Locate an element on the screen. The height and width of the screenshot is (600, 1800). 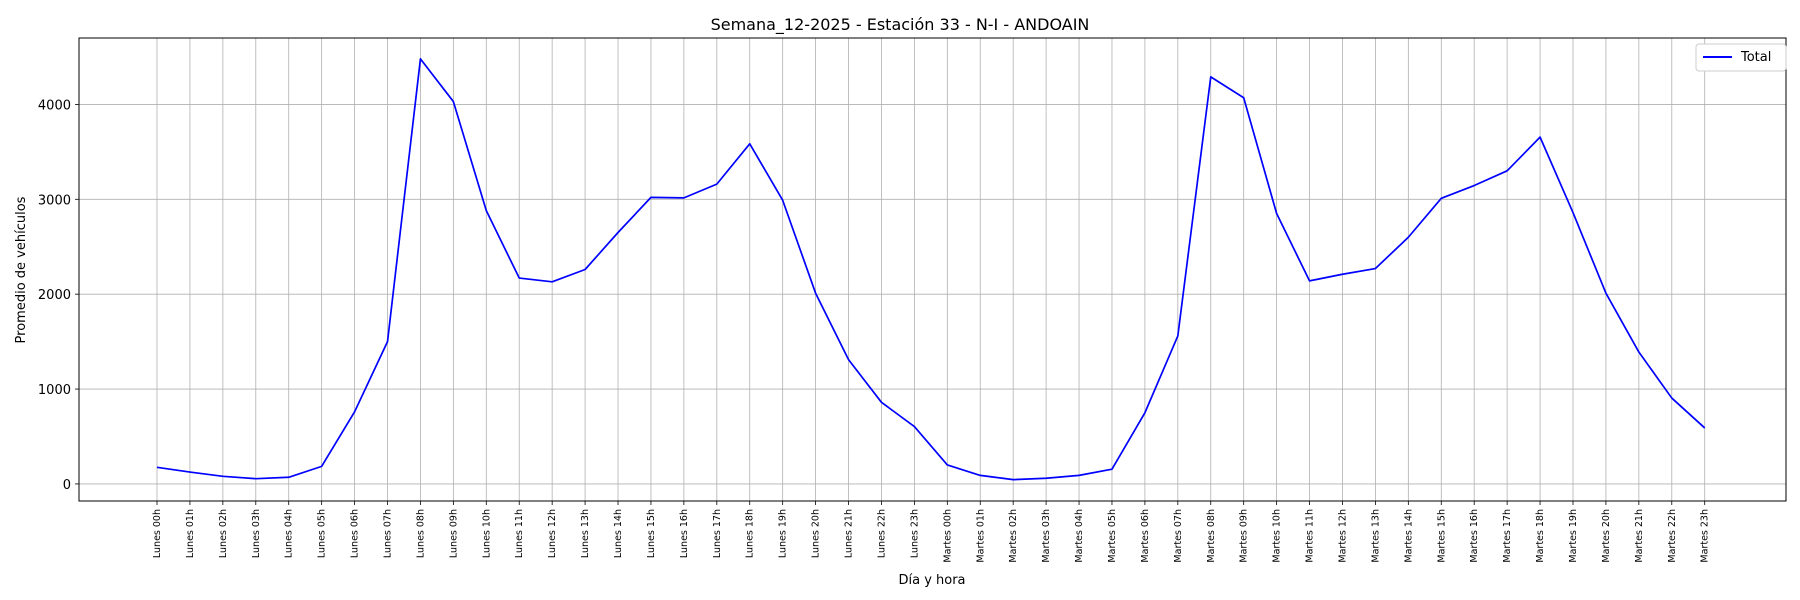
x-tick-label: Lunes 16h is located at coordinates (684, 533).